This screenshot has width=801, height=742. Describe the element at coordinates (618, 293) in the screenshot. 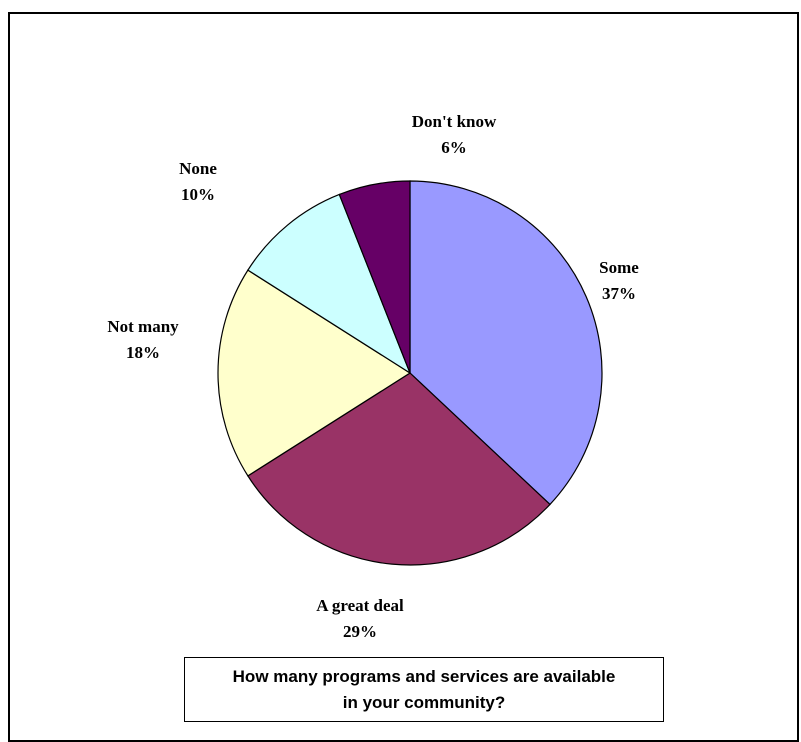

I see `slice-percent-some: 37%` at that location.